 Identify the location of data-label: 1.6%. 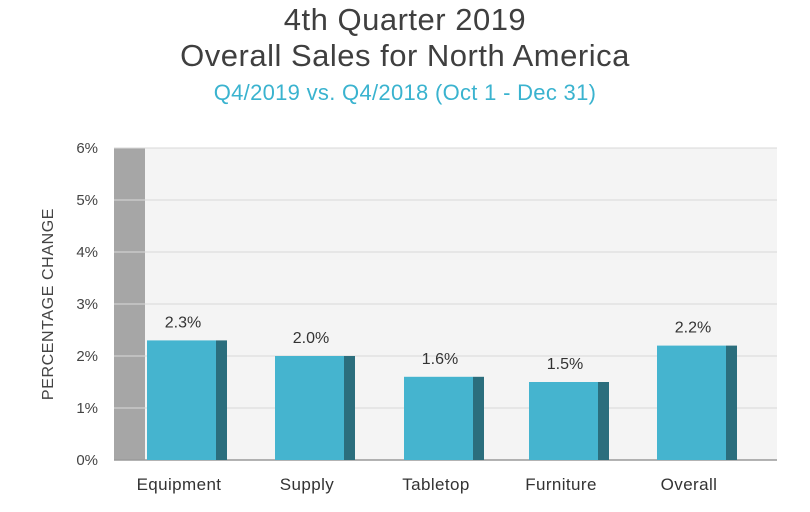
(440, 359).